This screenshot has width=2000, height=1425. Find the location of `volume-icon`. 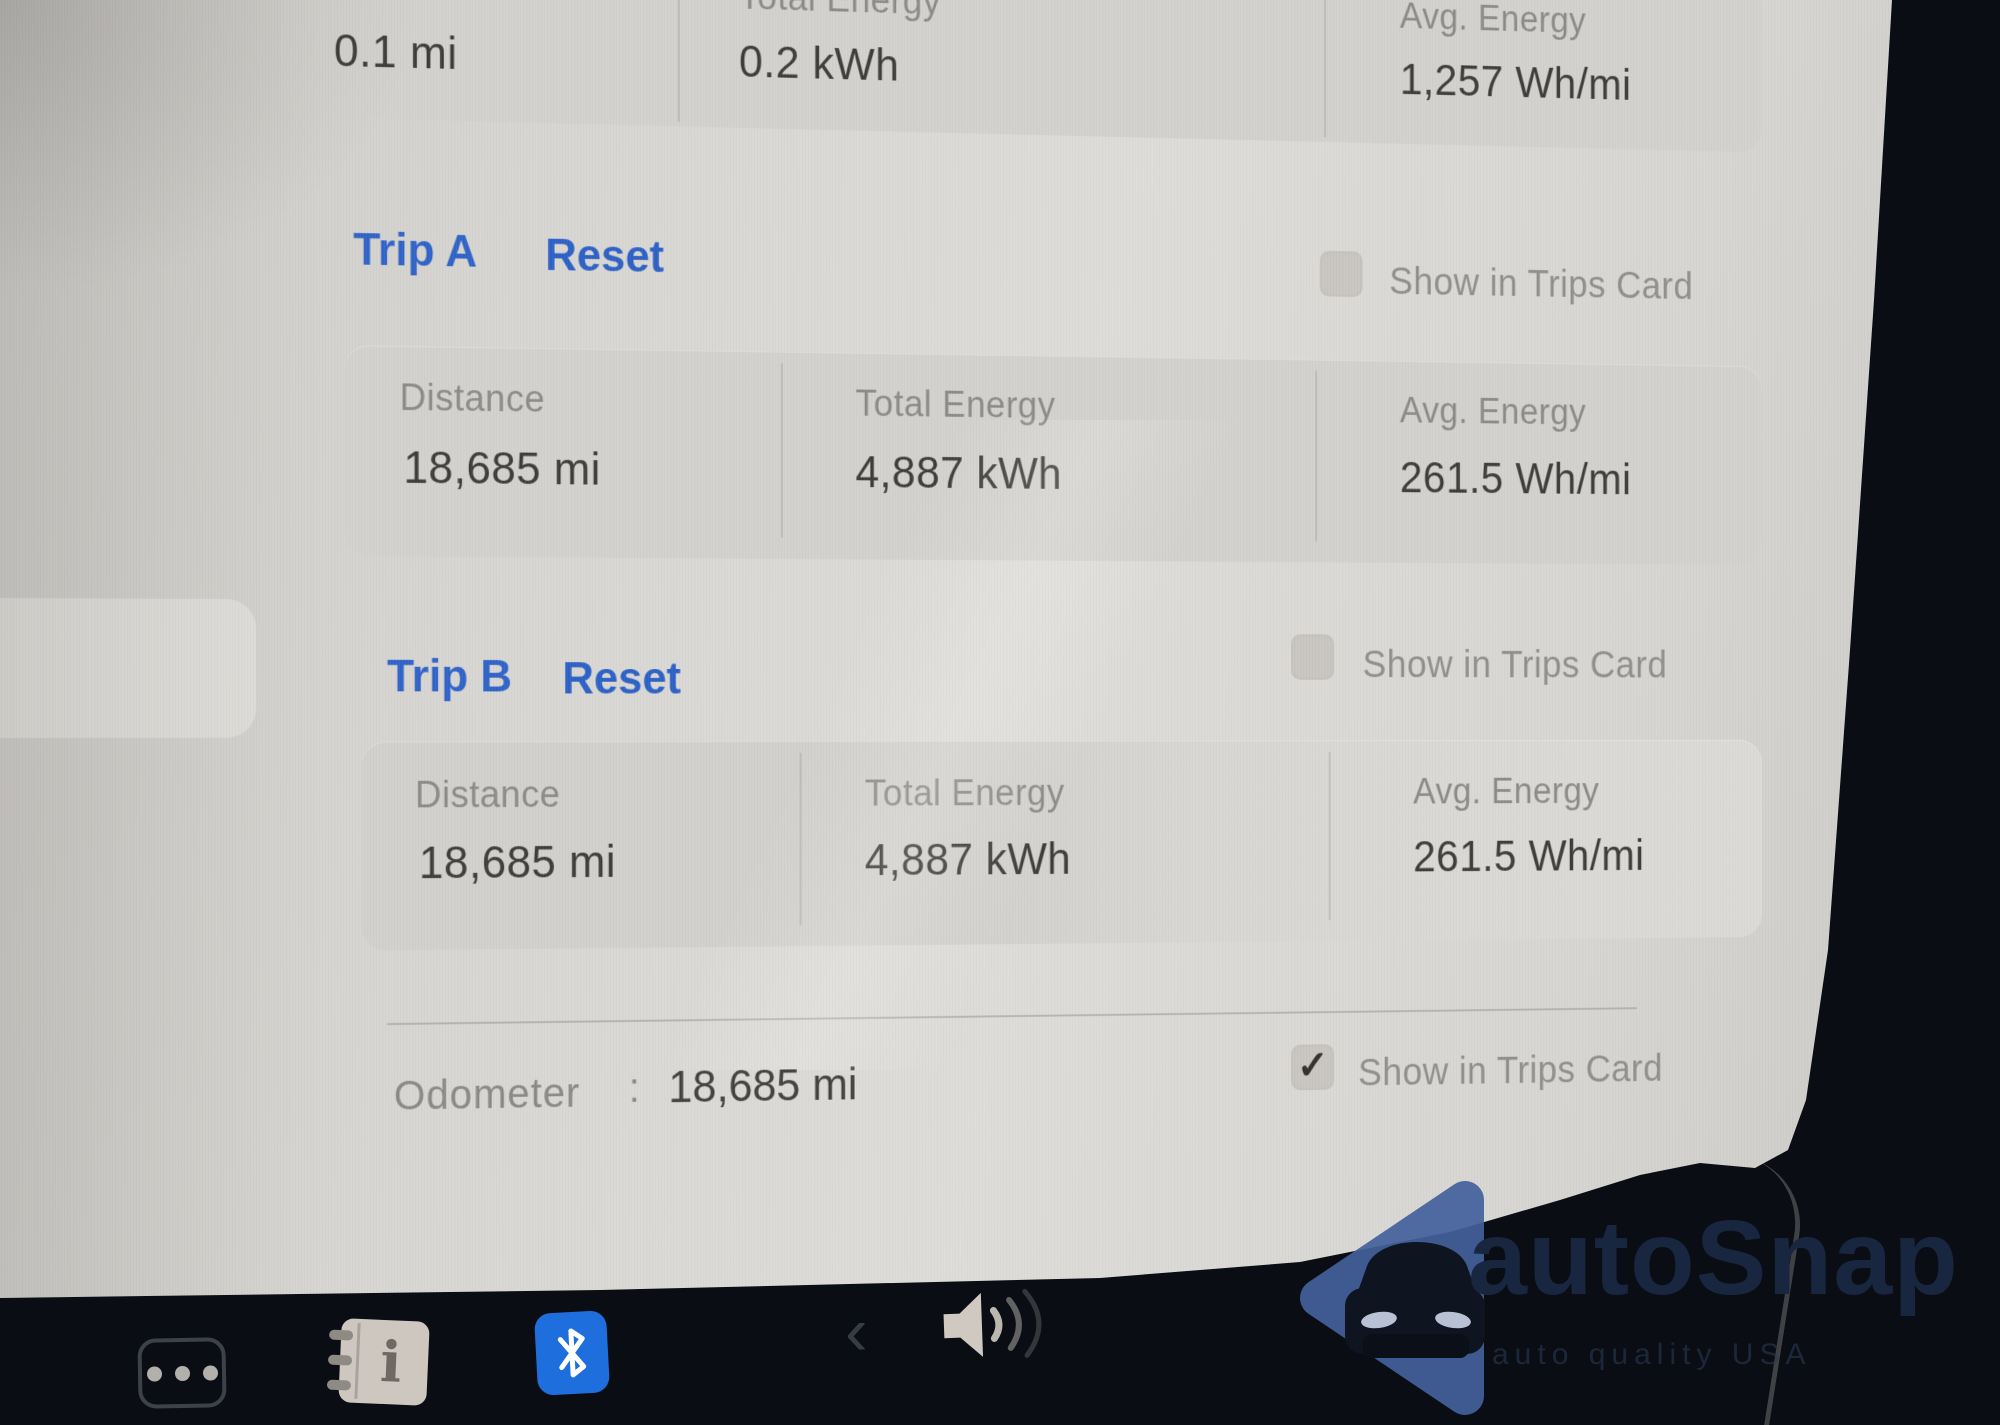

volume-icon is located at coordinates (992, 1323).